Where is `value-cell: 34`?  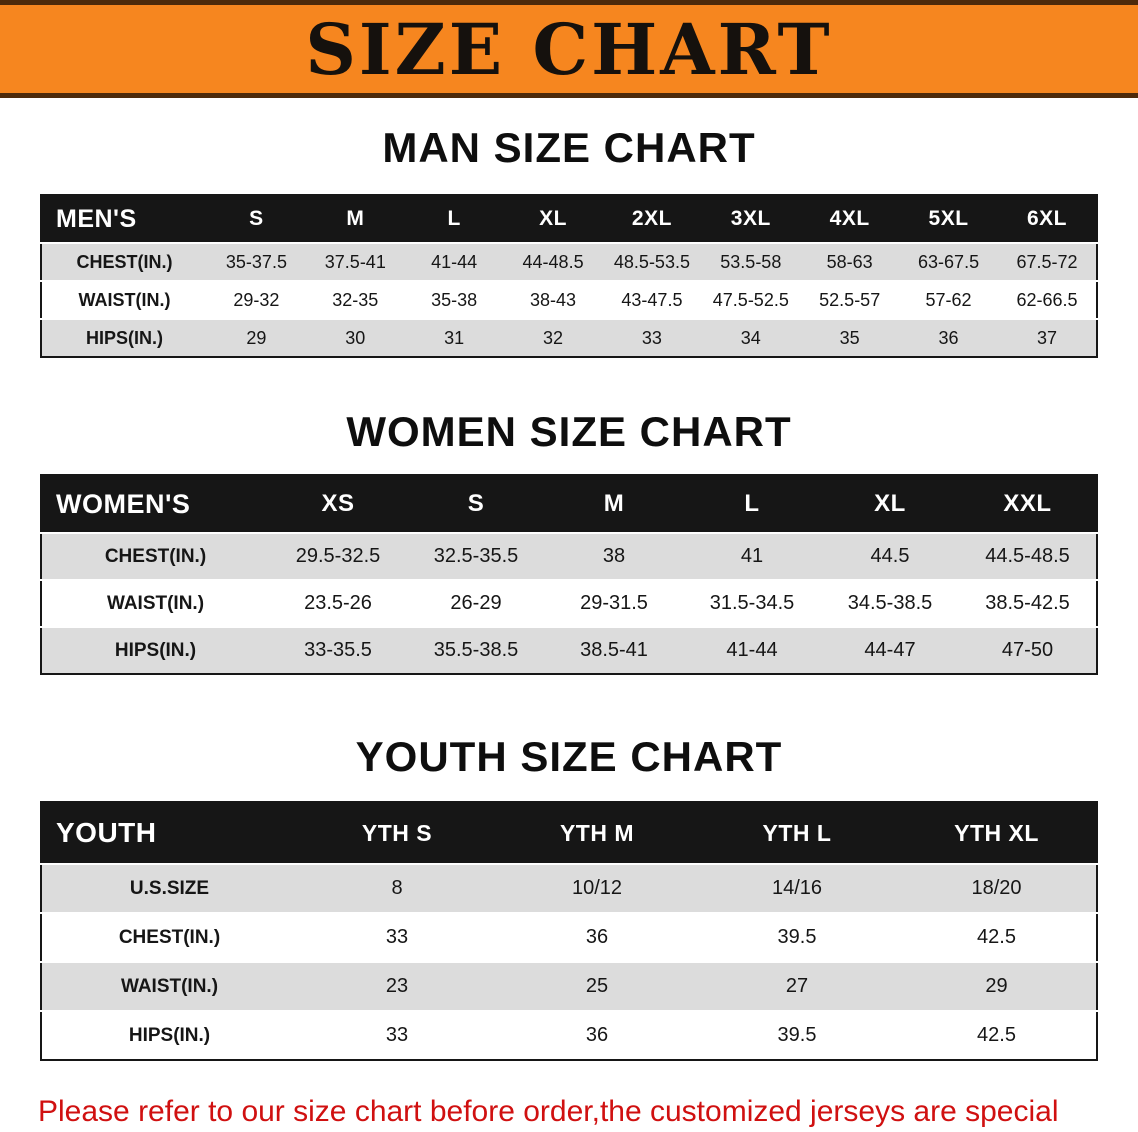 value-cell: 34 is located at coordinates (751, 337).